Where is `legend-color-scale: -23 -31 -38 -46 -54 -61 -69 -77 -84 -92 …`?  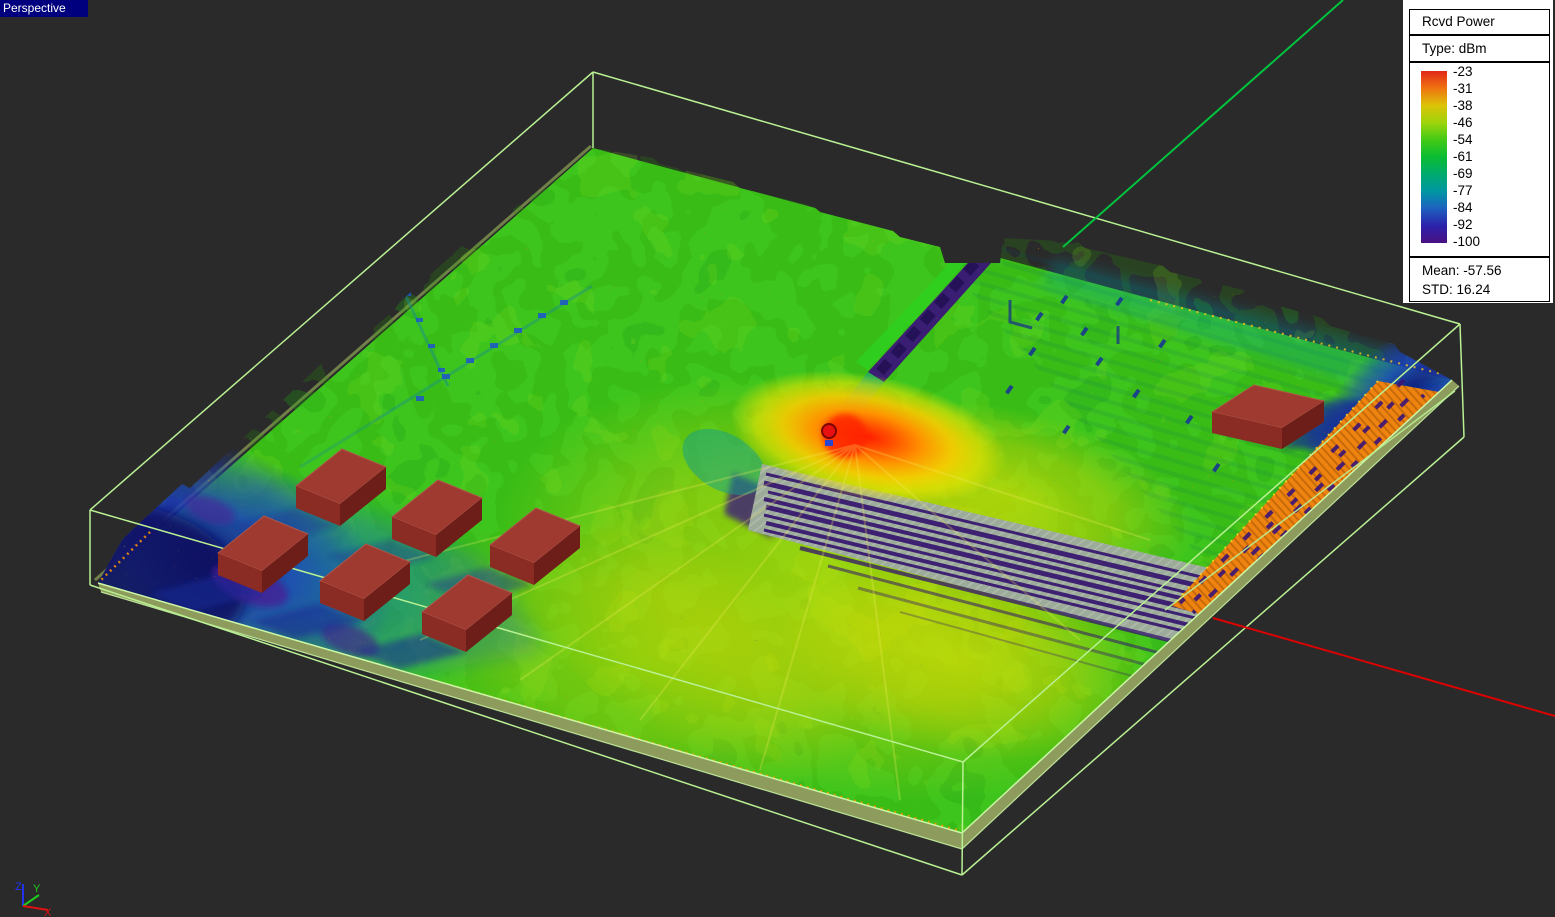 legend-color-scale: -23 -31 -38 -46 -54 -61 -69 -77 -84 -92 … is located at coordinates (1479, 159).